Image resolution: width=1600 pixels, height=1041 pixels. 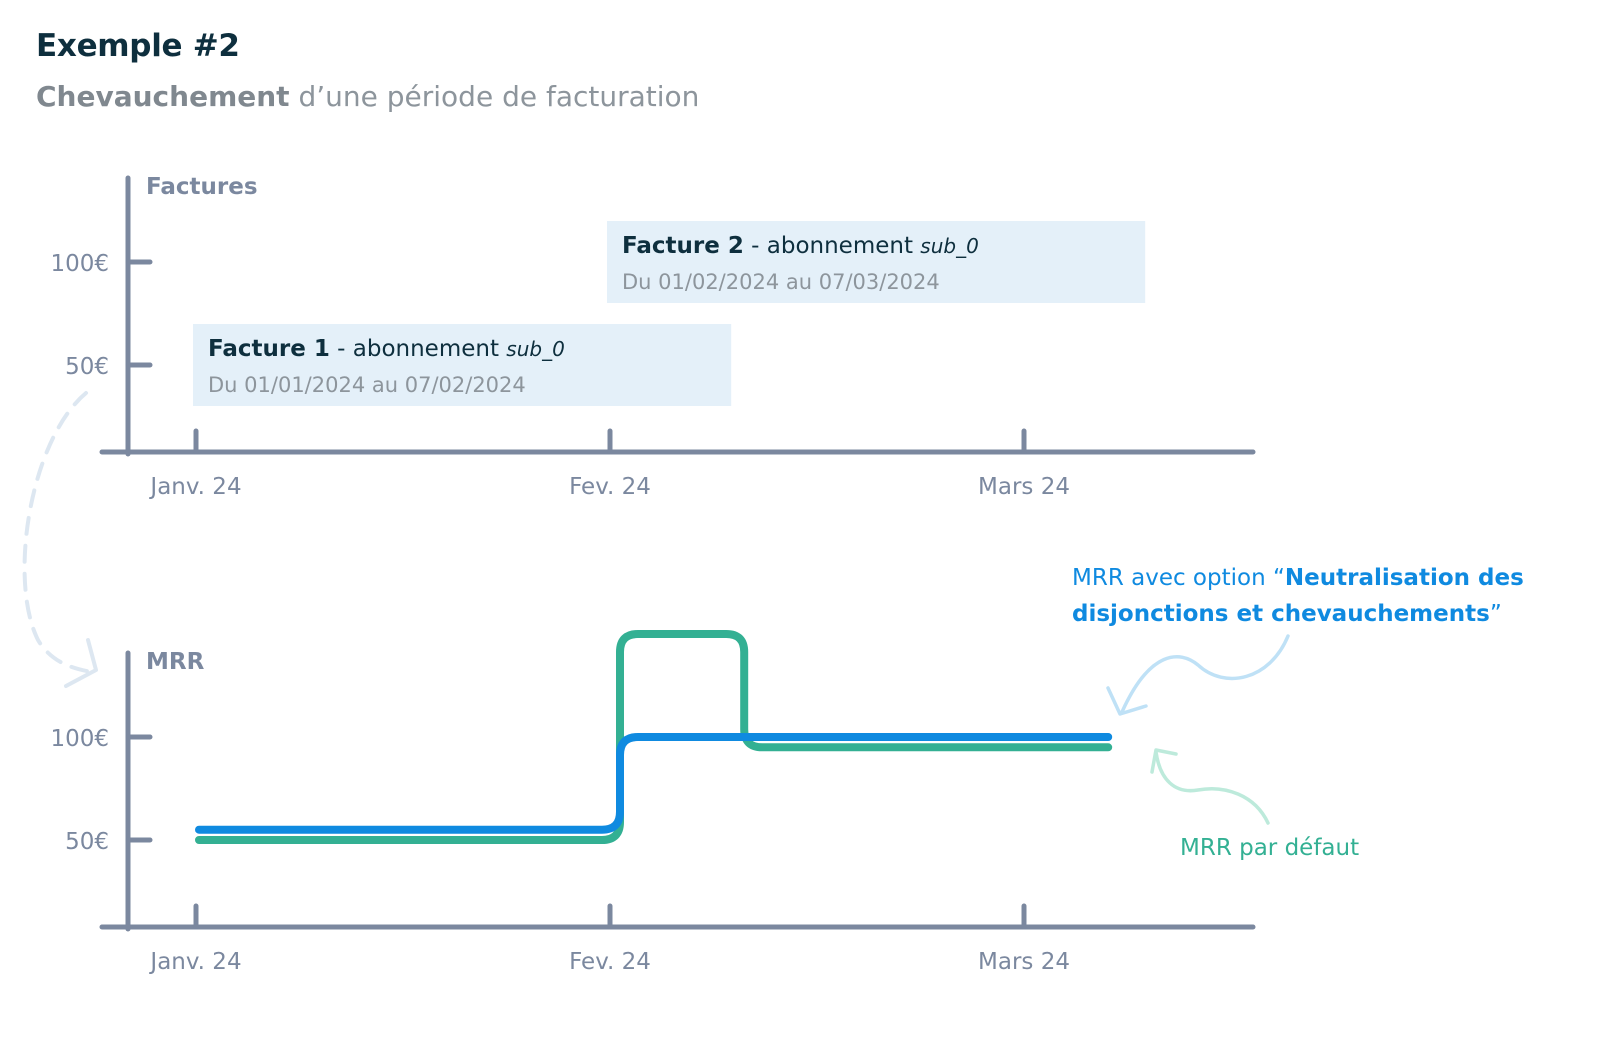 I want to click on invoice-number: Facture 2, so click(x=683, y=246).